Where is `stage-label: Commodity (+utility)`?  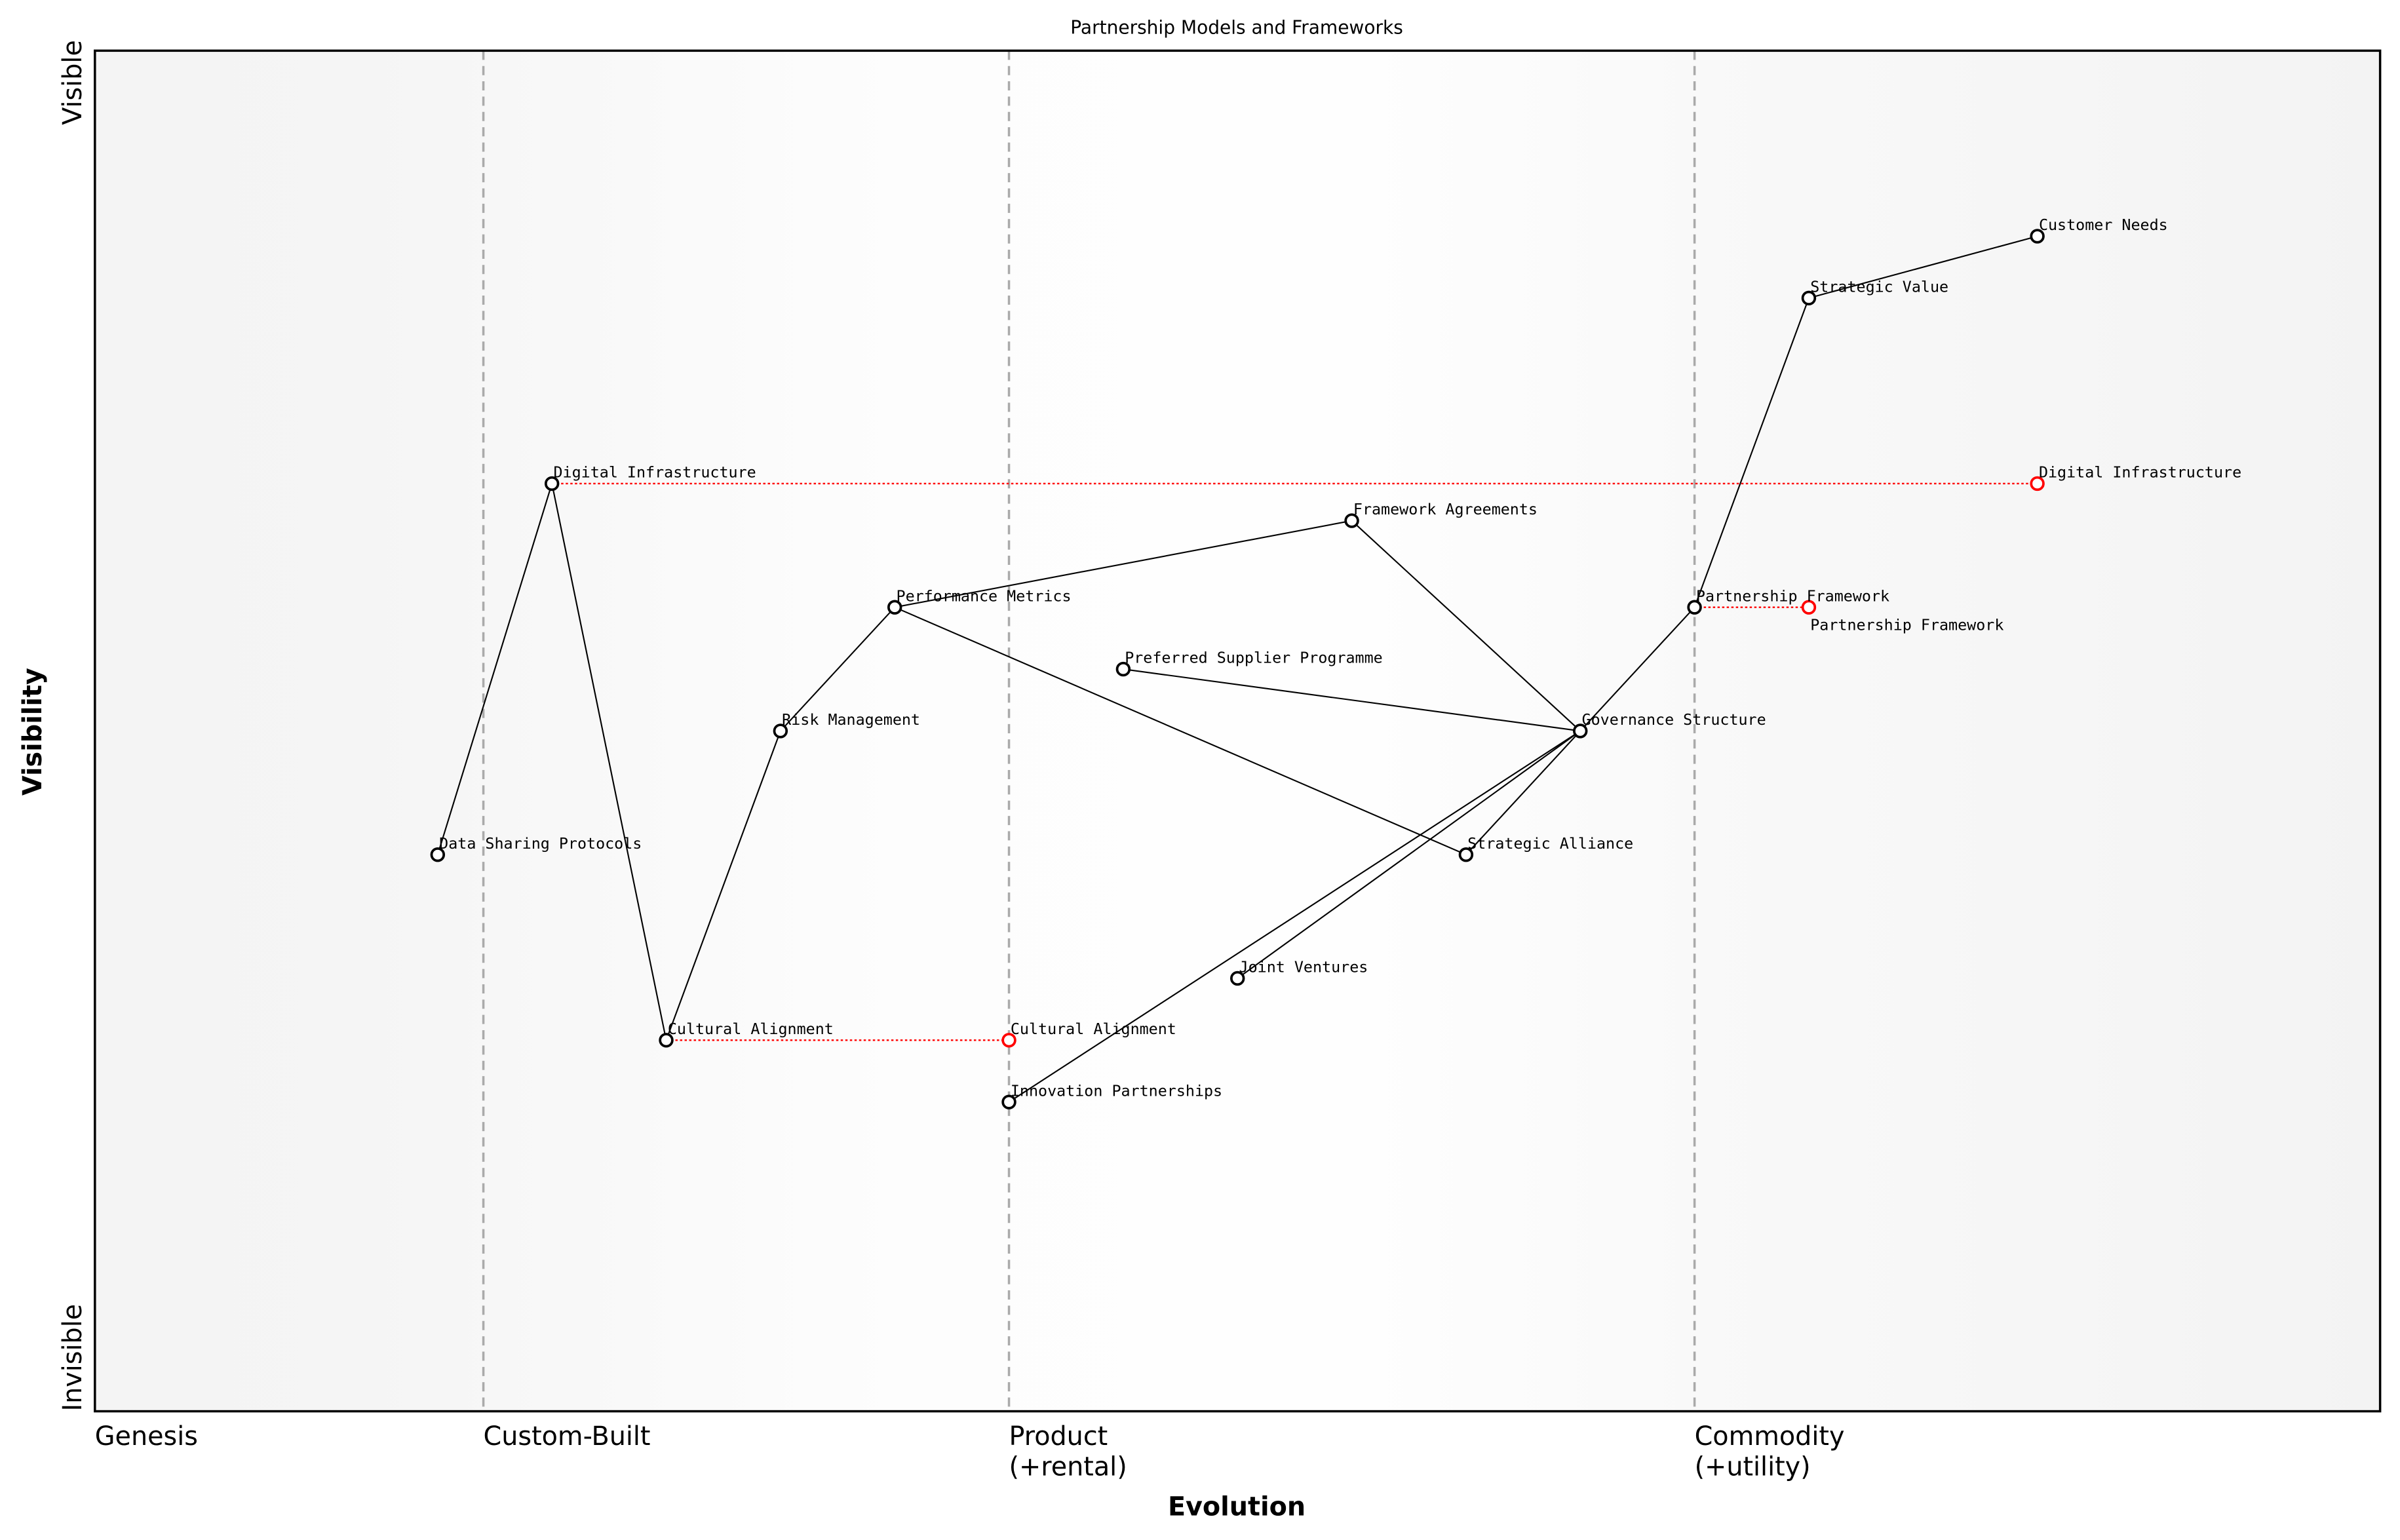 stage-label: Commodity (+utility) is located at coordinates (1770, 1451).